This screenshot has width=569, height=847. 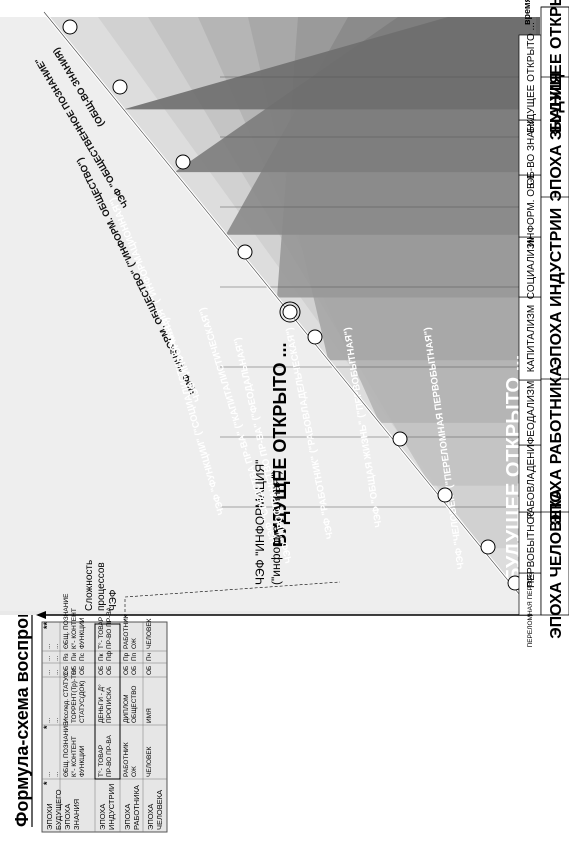 What do you see at coordinates (74, 695) in the screenshot?
I see `table-cell: ТОРРЕНТ(Тр)-ТR°` at bounding box center [74, 695].